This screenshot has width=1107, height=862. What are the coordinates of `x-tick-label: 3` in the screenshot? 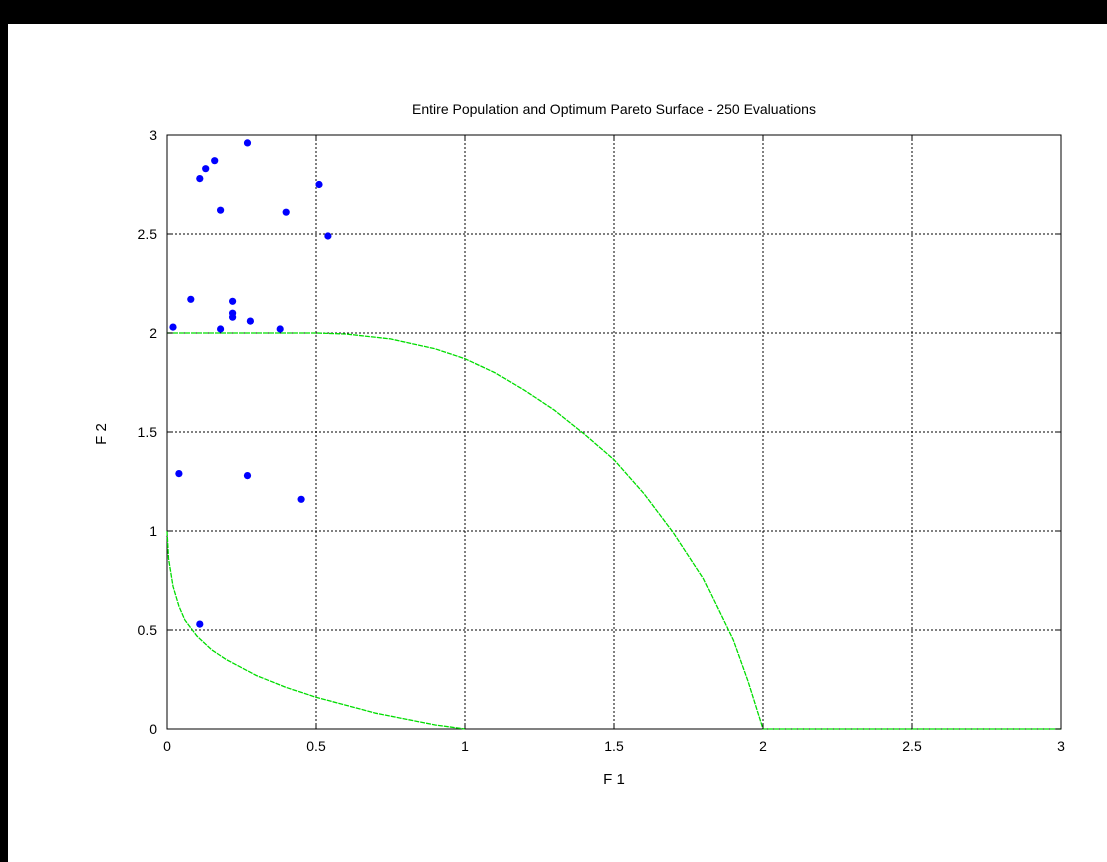 It's located at (1061, 746).